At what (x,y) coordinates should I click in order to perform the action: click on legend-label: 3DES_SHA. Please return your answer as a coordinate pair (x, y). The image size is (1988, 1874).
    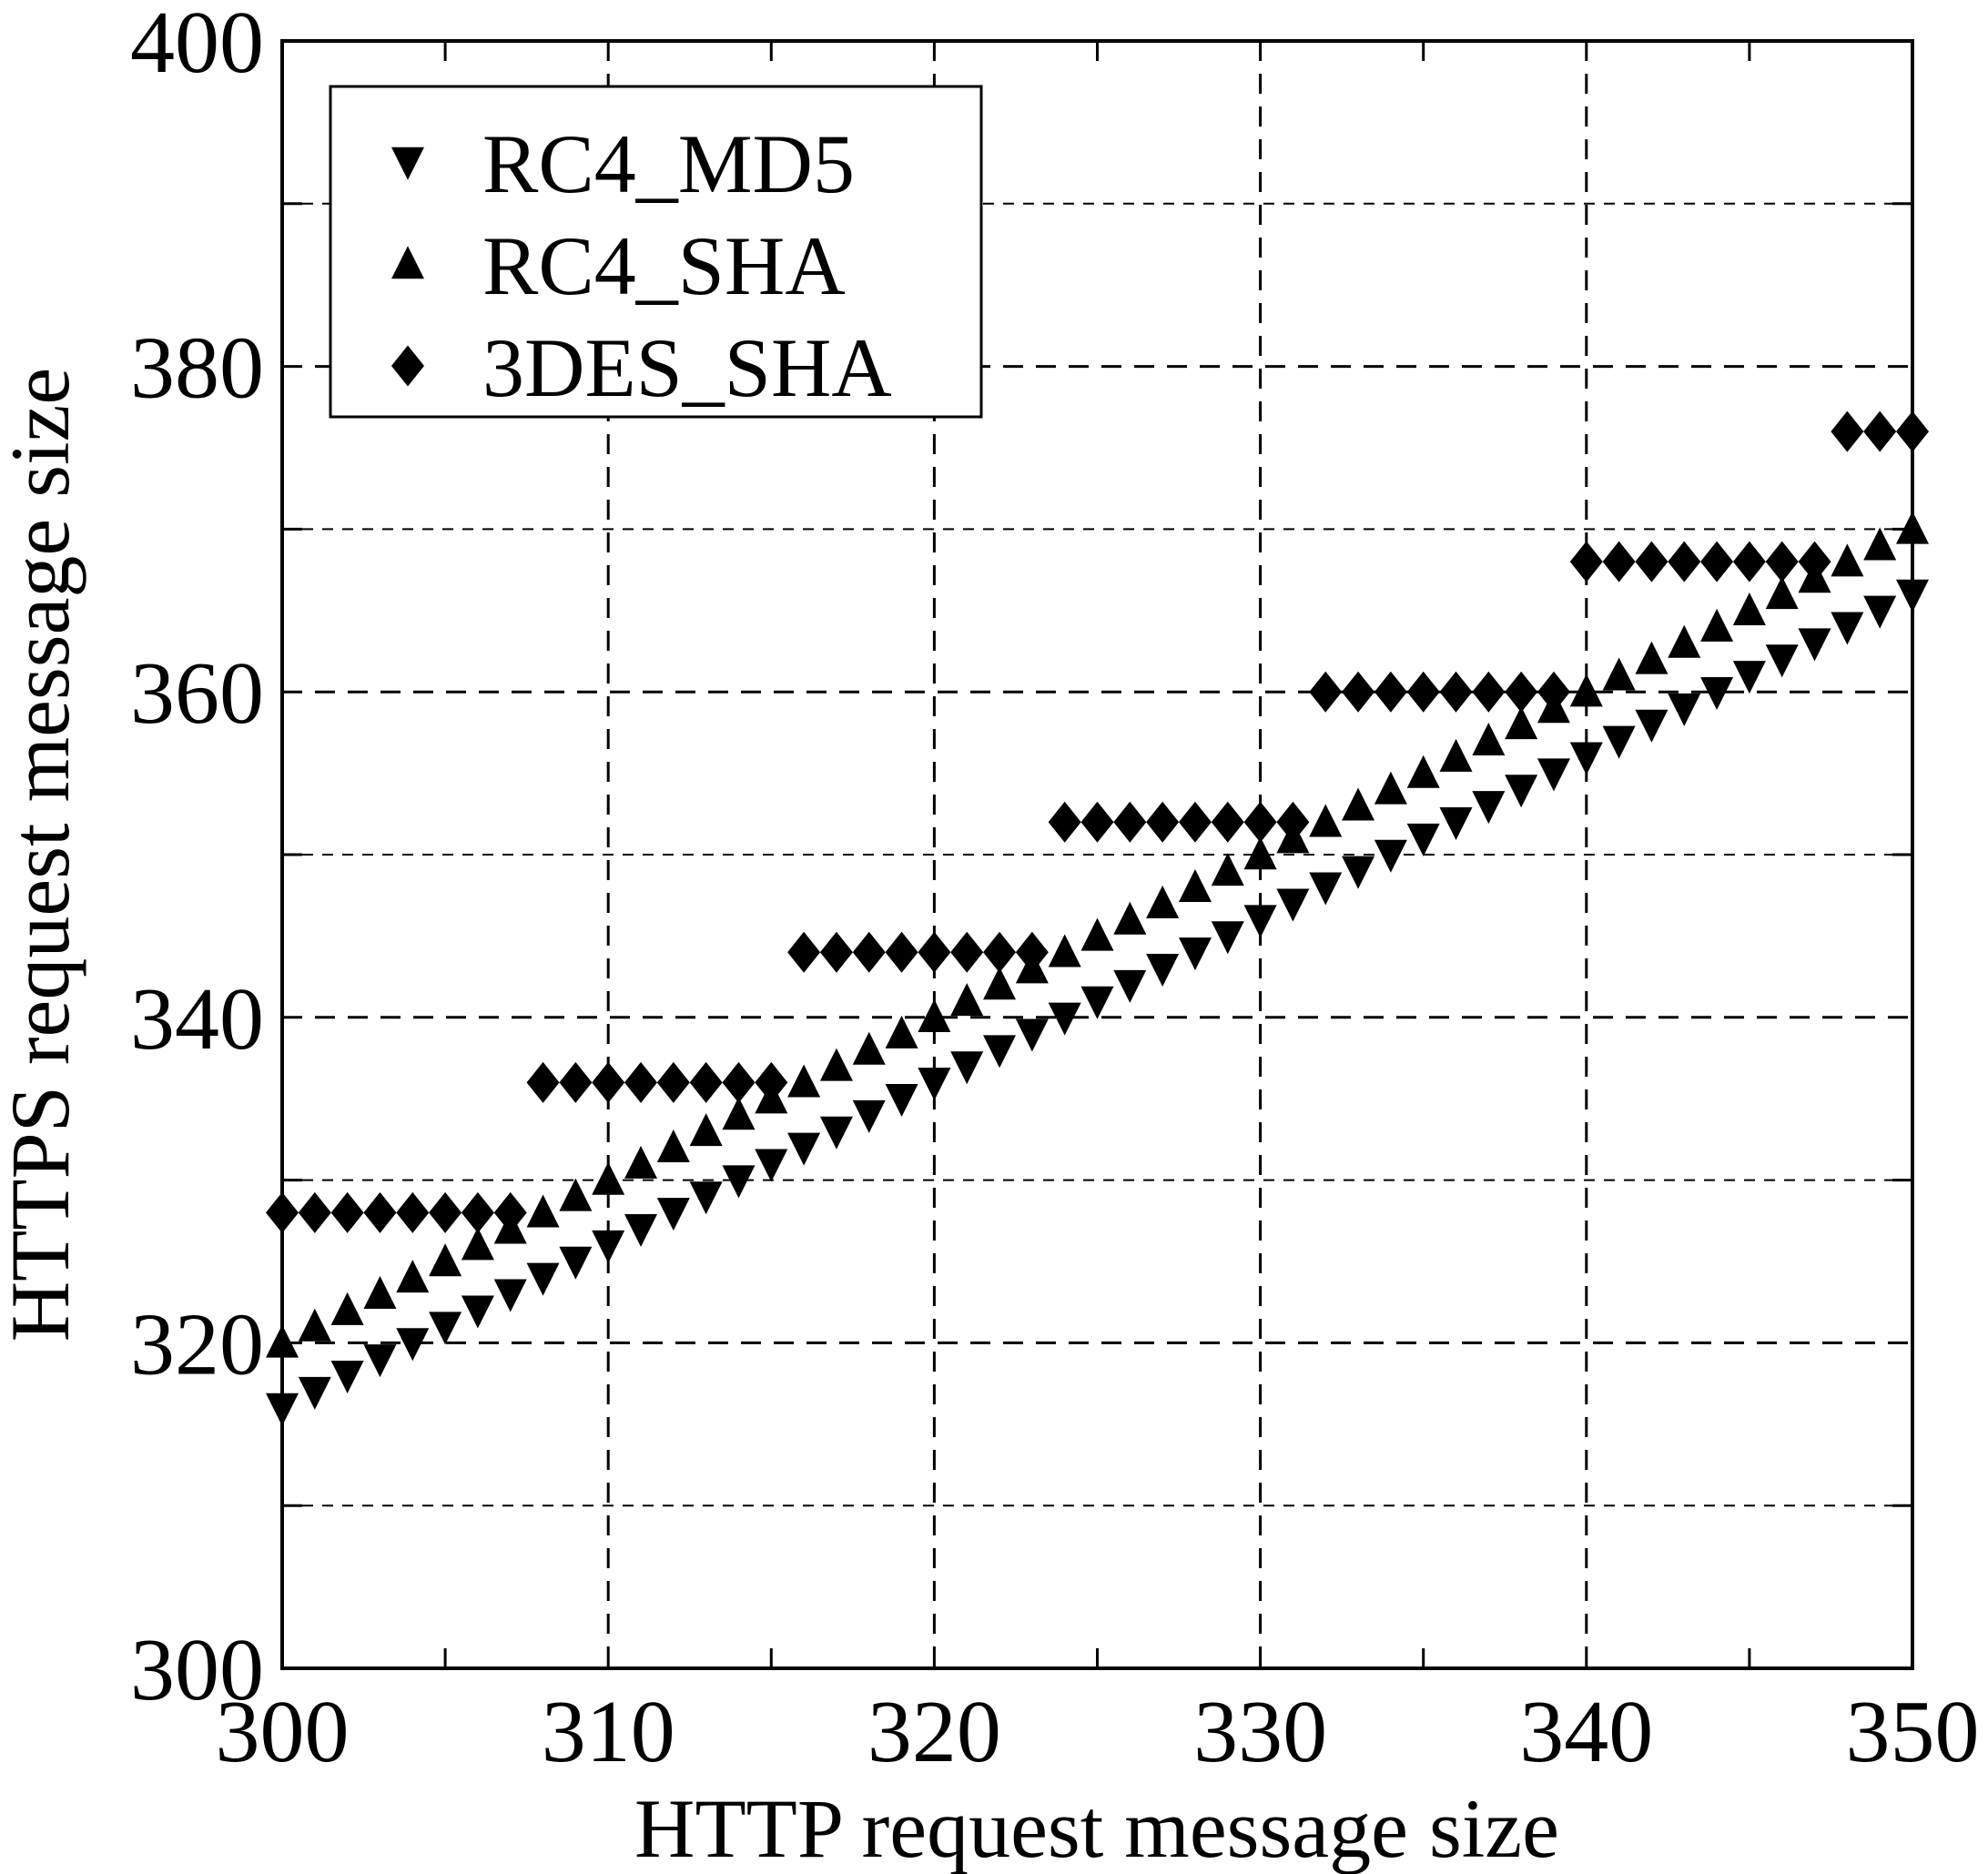
    Looking at the image, I should click on (687, 367).